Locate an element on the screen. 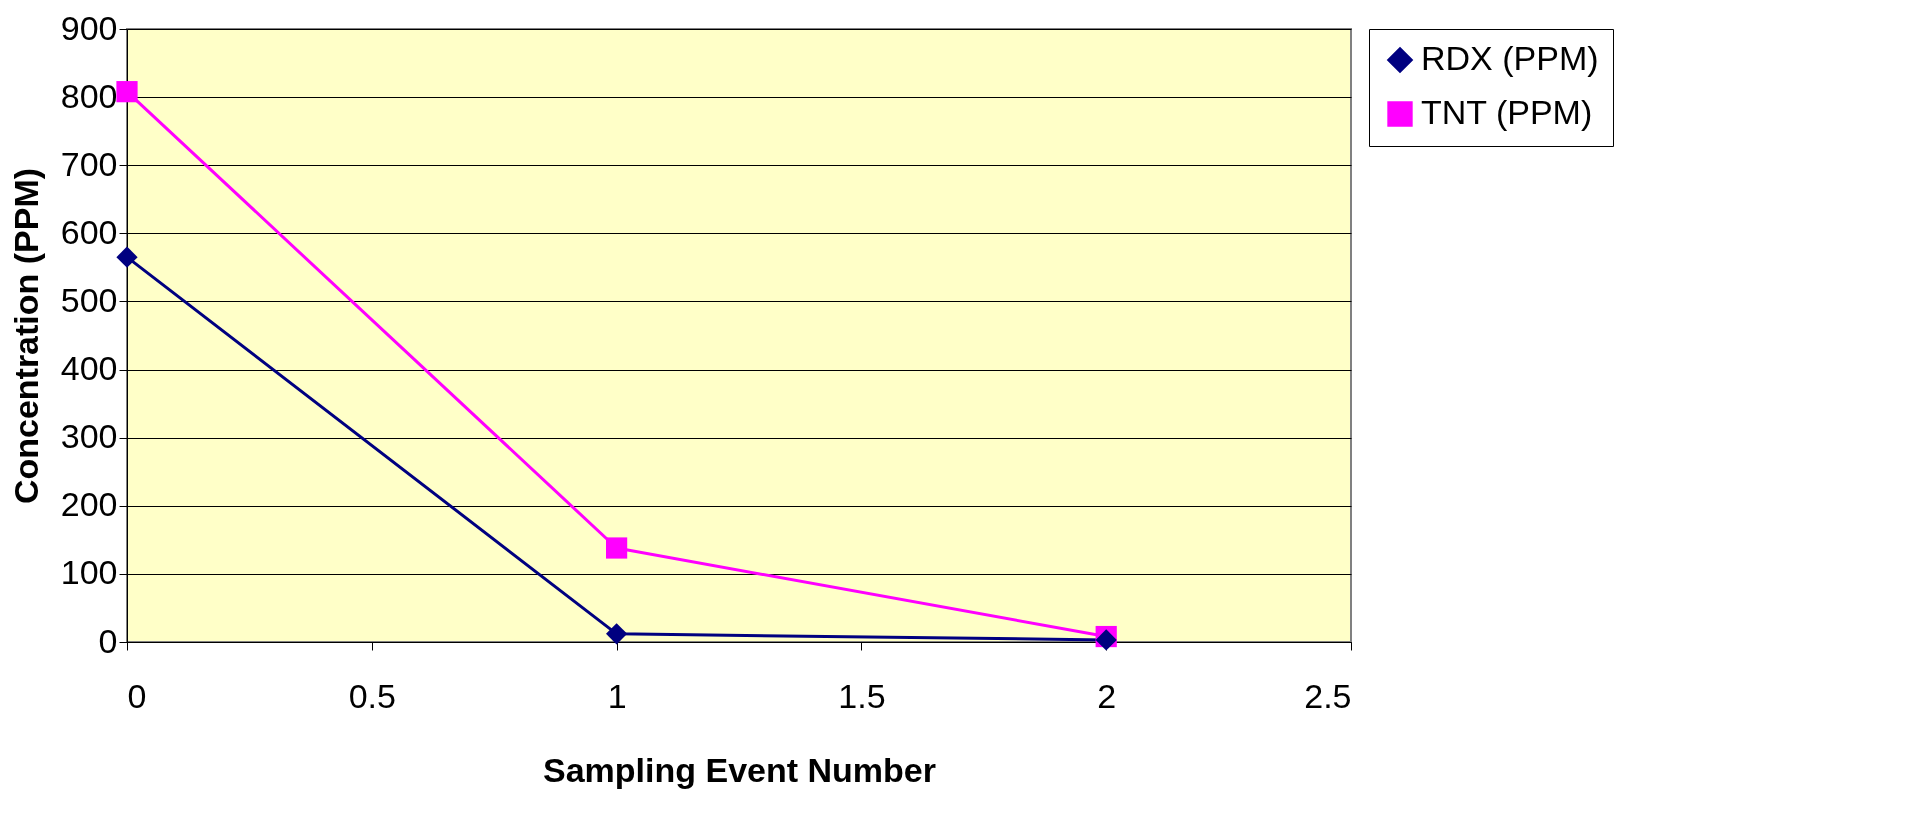 The width and height of the screenshot is (1923, 816). y-tick-label: 600 is located at coordinates (89, 231).